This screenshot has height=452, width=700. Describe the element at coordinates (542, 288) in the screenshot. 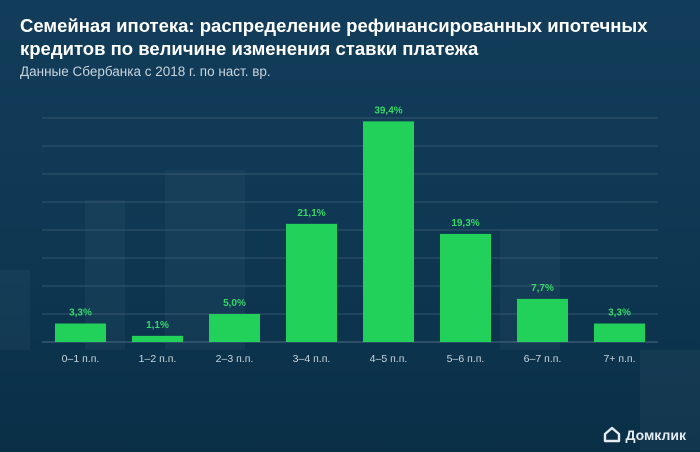

I see `data-label: 7,7%` at that location.